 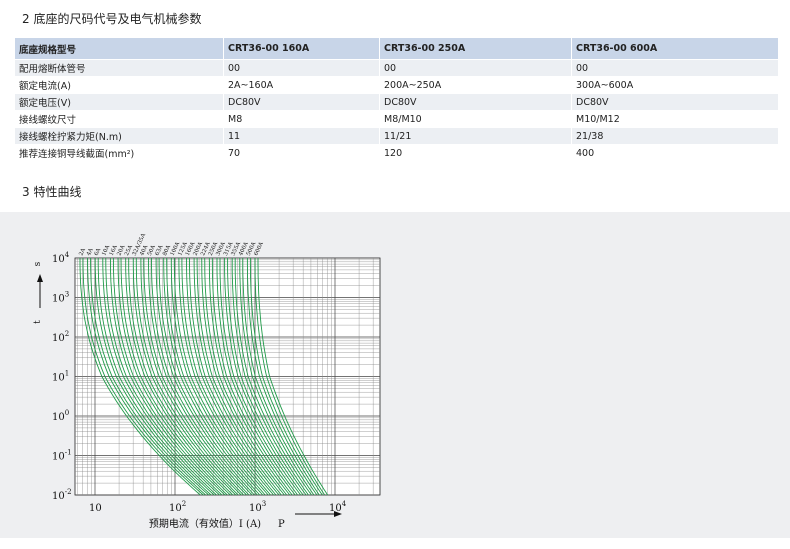 I want to click on table-row: 接线螺纹尺寸 M8 M8/M10 M10/M12, so click(x=396, y=119).